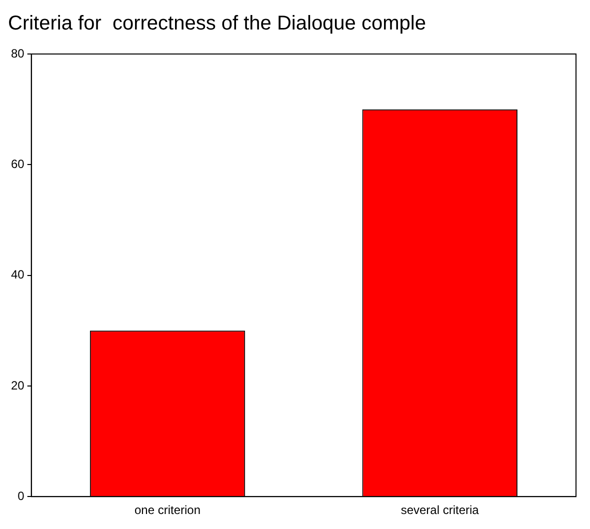 The height and width of the screenshot is (529, 590). I want to click on y-tick-label: 40, so click(17, 275).